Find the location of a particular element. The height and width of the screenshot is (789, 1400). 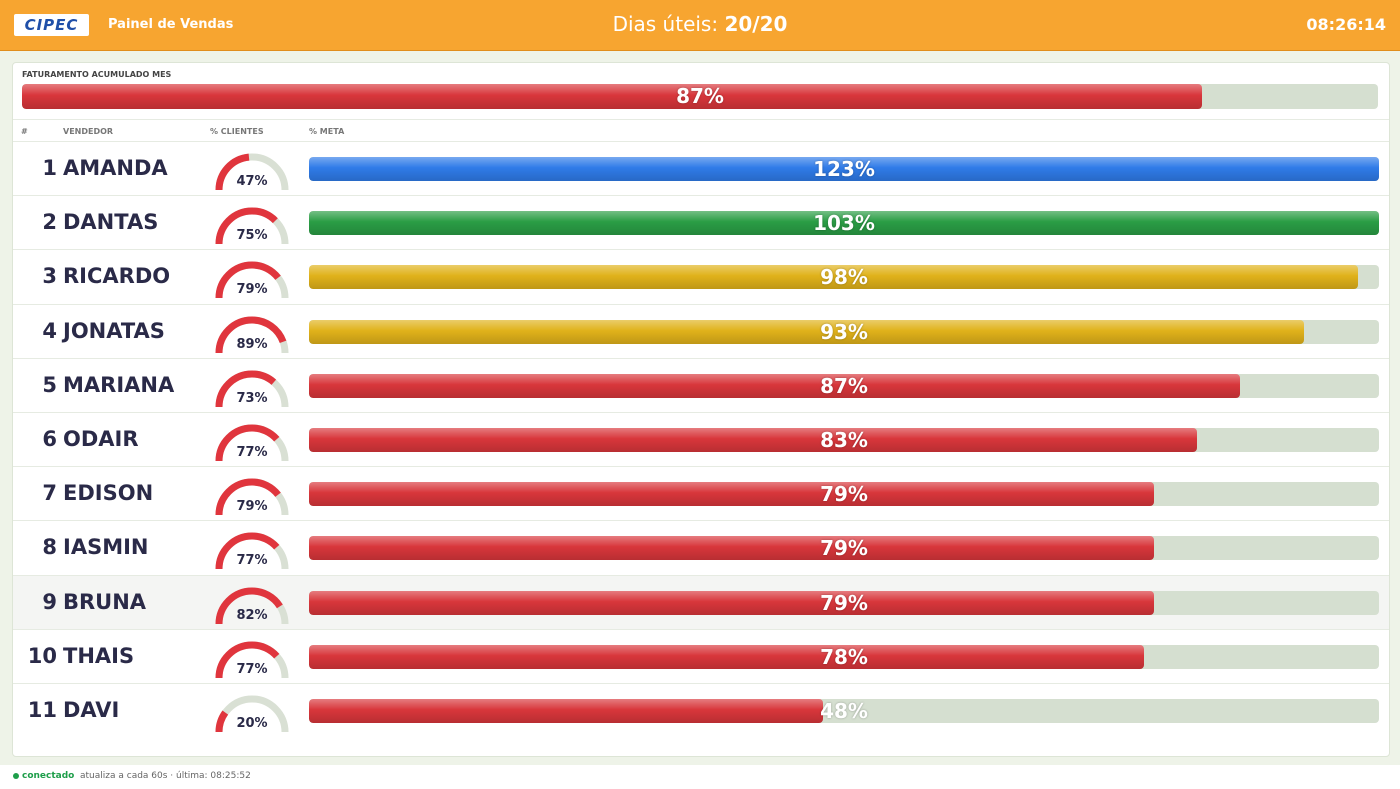

gauge-label: 89% is located at coordinates (251, 344).